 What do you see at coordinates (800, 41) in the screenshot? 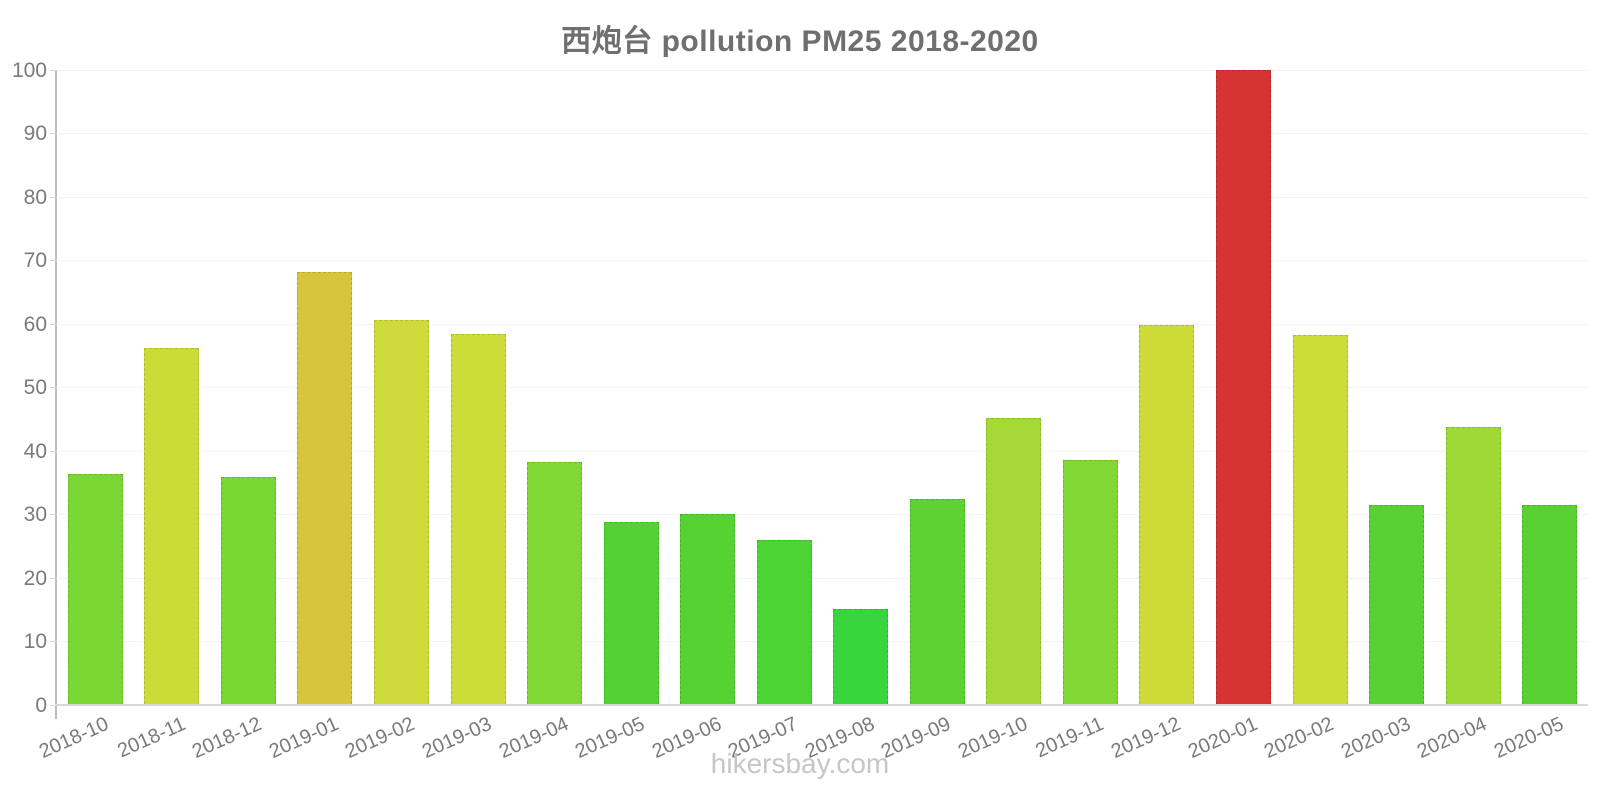
I see `chart-title: 西炮台 pollution PM25 2018-2020` at bounding box center [800, 41].